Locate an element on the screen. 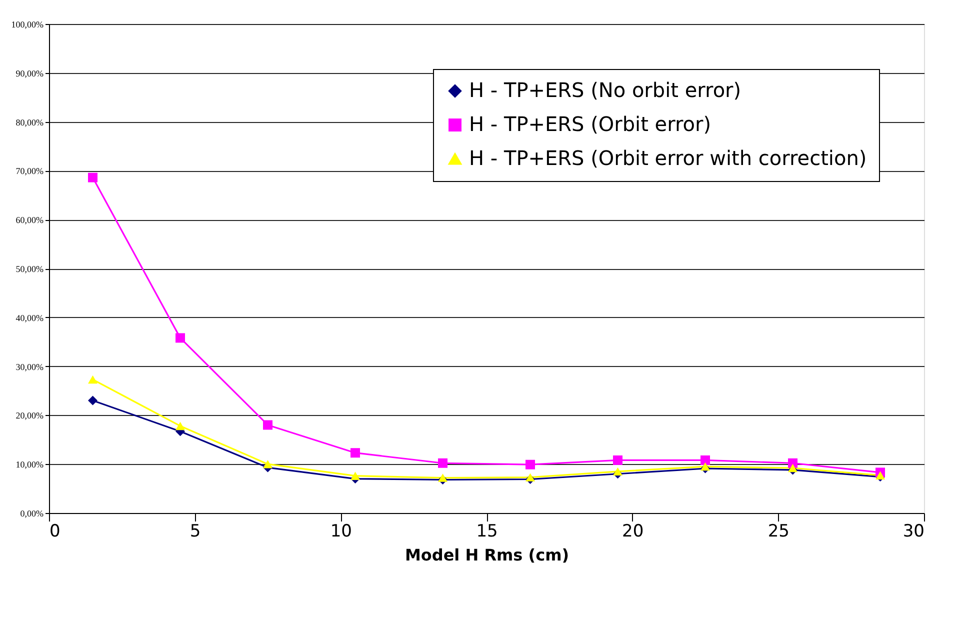 The image size is (953, 624). legend-label: H - TP+ERS (Orbit error with correction) is located at coordinates (668, 158).